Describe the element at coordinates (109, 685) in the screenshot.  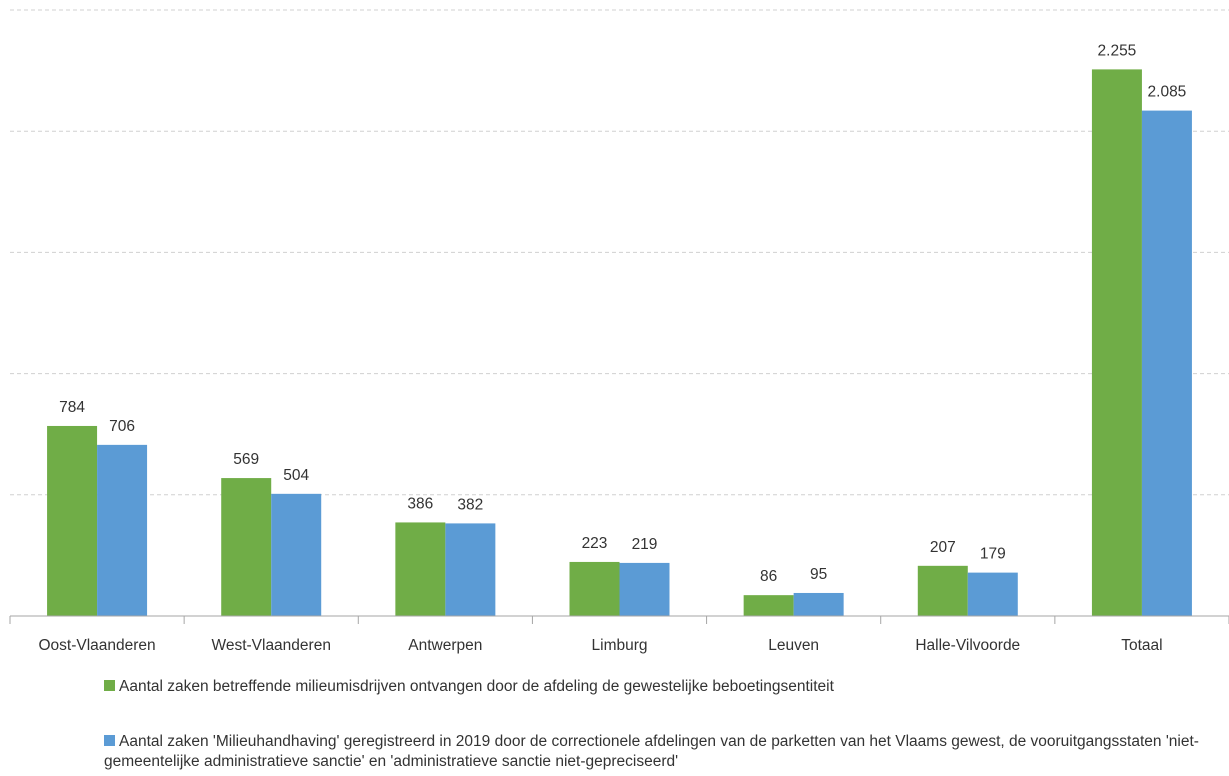
I see `legend-swatch-green` at that location.